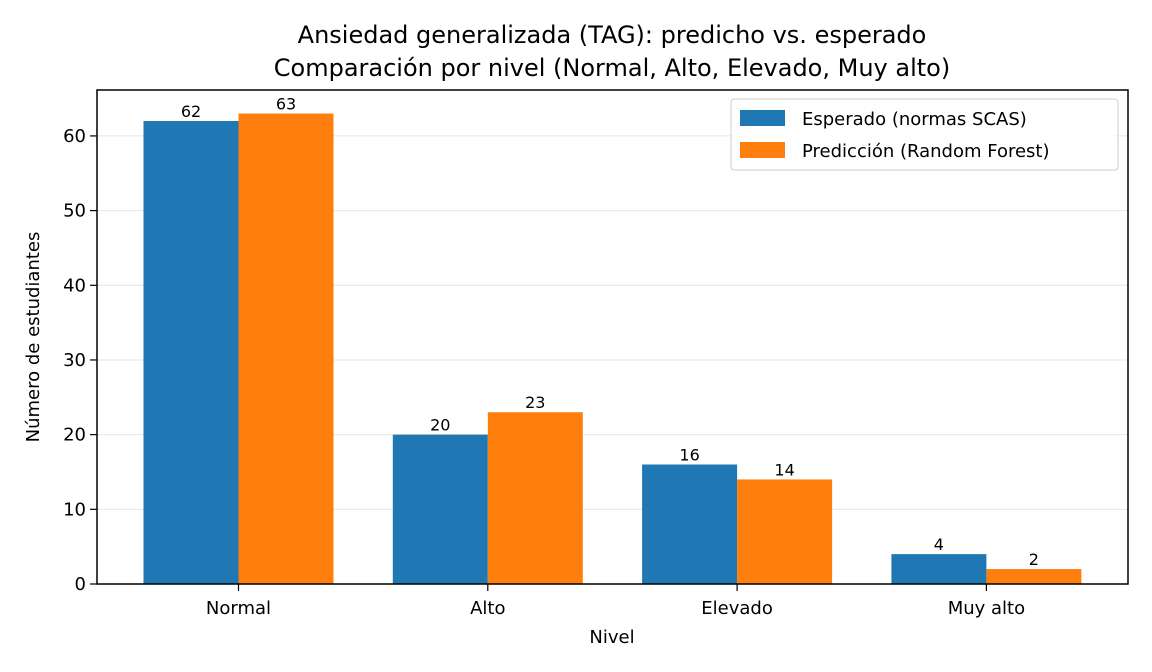 Image resolution: width=1152 pixels, height=672 pixels. What do you see at coordinates (74, 211) in the screenshot?
I see `y-tick-label: 50` at bounding box center [74, 211].